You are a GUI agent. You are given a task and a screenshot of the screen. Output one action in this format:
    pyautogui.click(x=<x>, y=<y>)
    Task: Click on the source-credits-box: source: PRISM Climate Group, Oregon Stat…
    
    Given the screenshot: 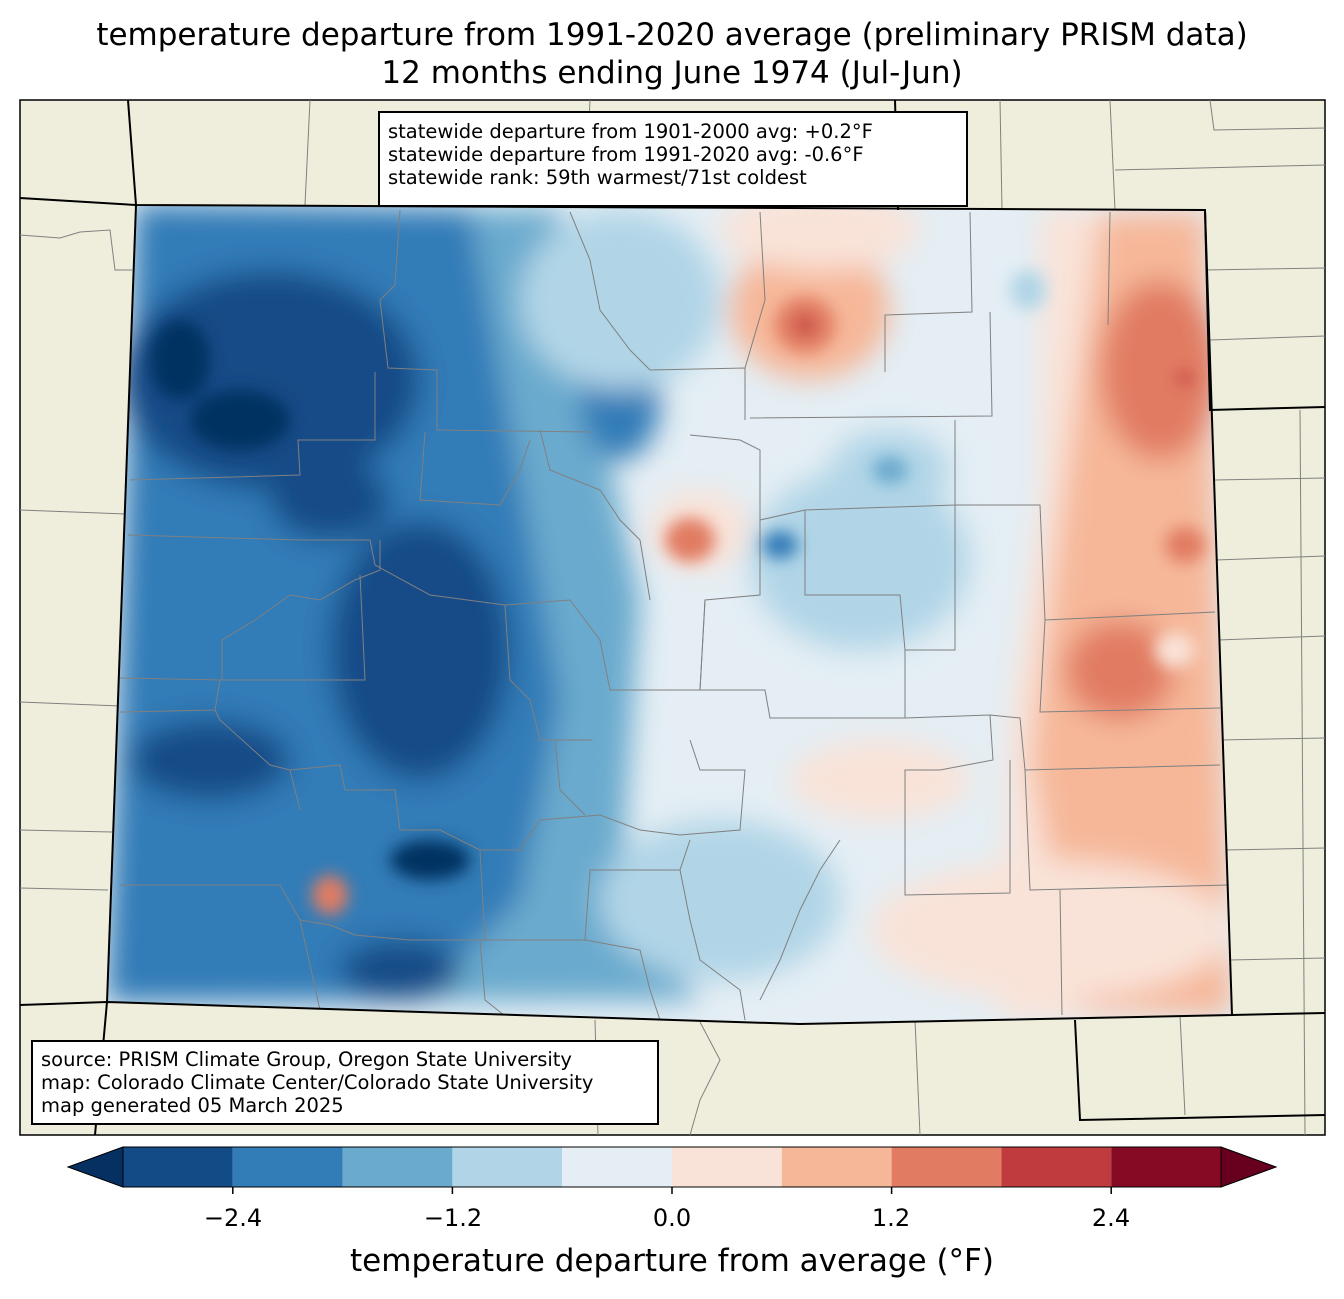 What is the action you would take?
    pyautogui.click(x=345, y=1082)
    